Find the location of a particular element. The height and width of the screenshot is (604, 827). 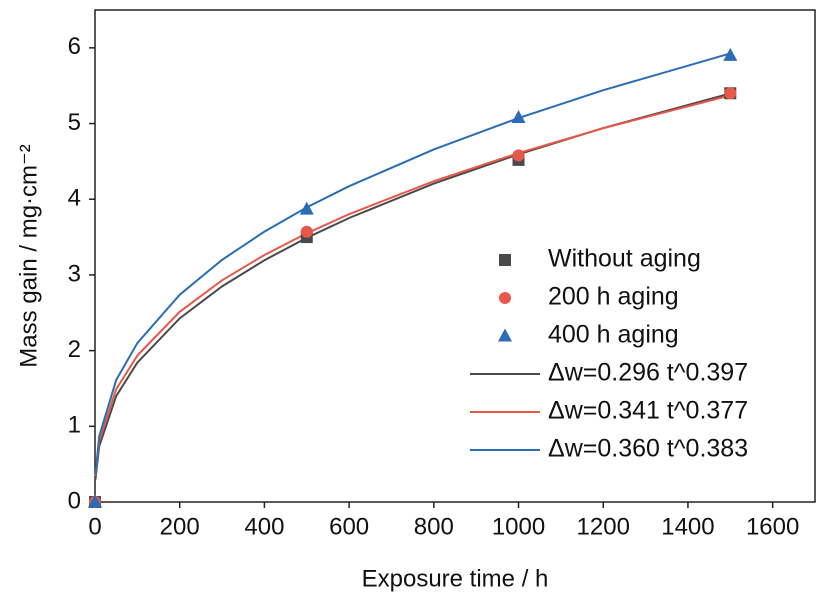

y-tick-label: 1 is located at coordinates (74, 425).